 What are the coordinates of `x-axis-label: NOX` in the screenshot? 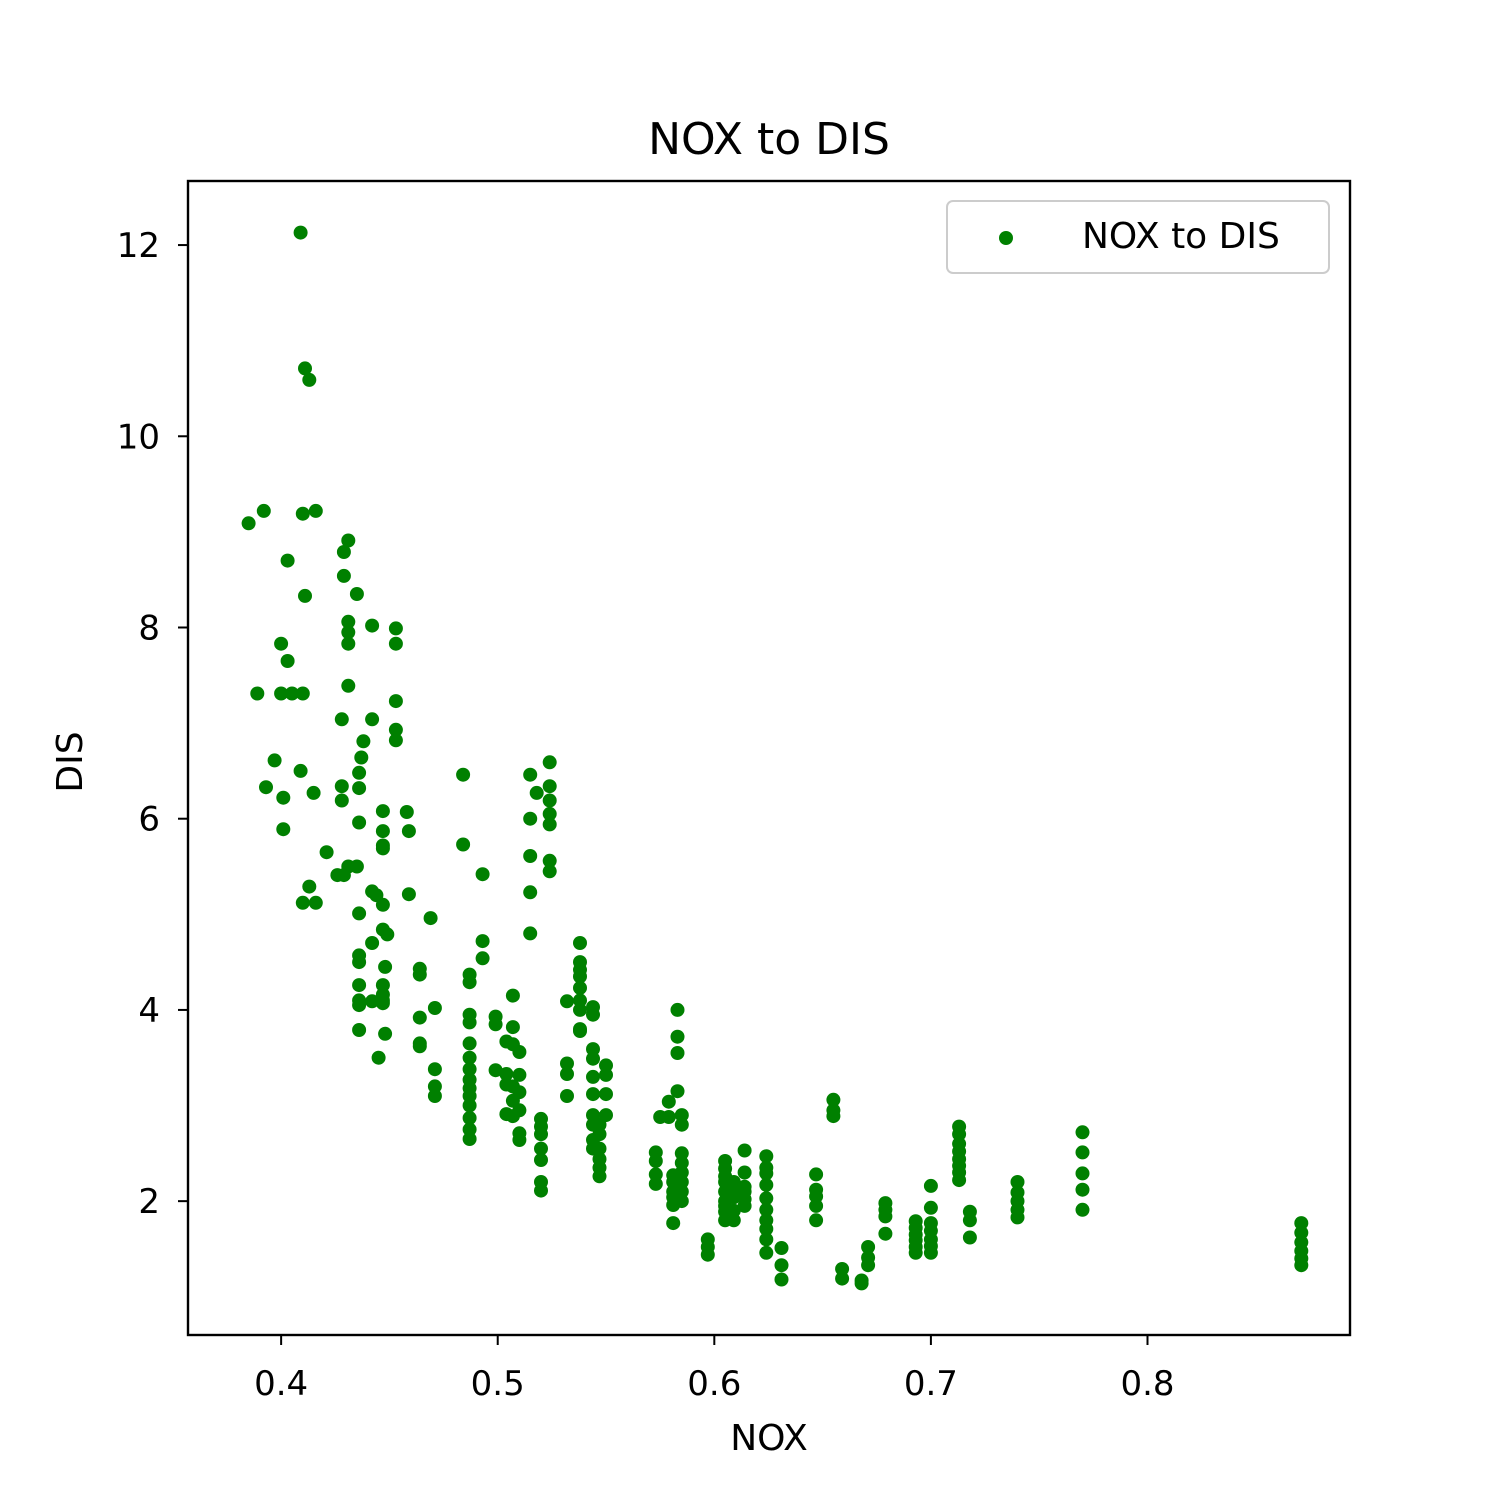 It's located at (769, 1438).